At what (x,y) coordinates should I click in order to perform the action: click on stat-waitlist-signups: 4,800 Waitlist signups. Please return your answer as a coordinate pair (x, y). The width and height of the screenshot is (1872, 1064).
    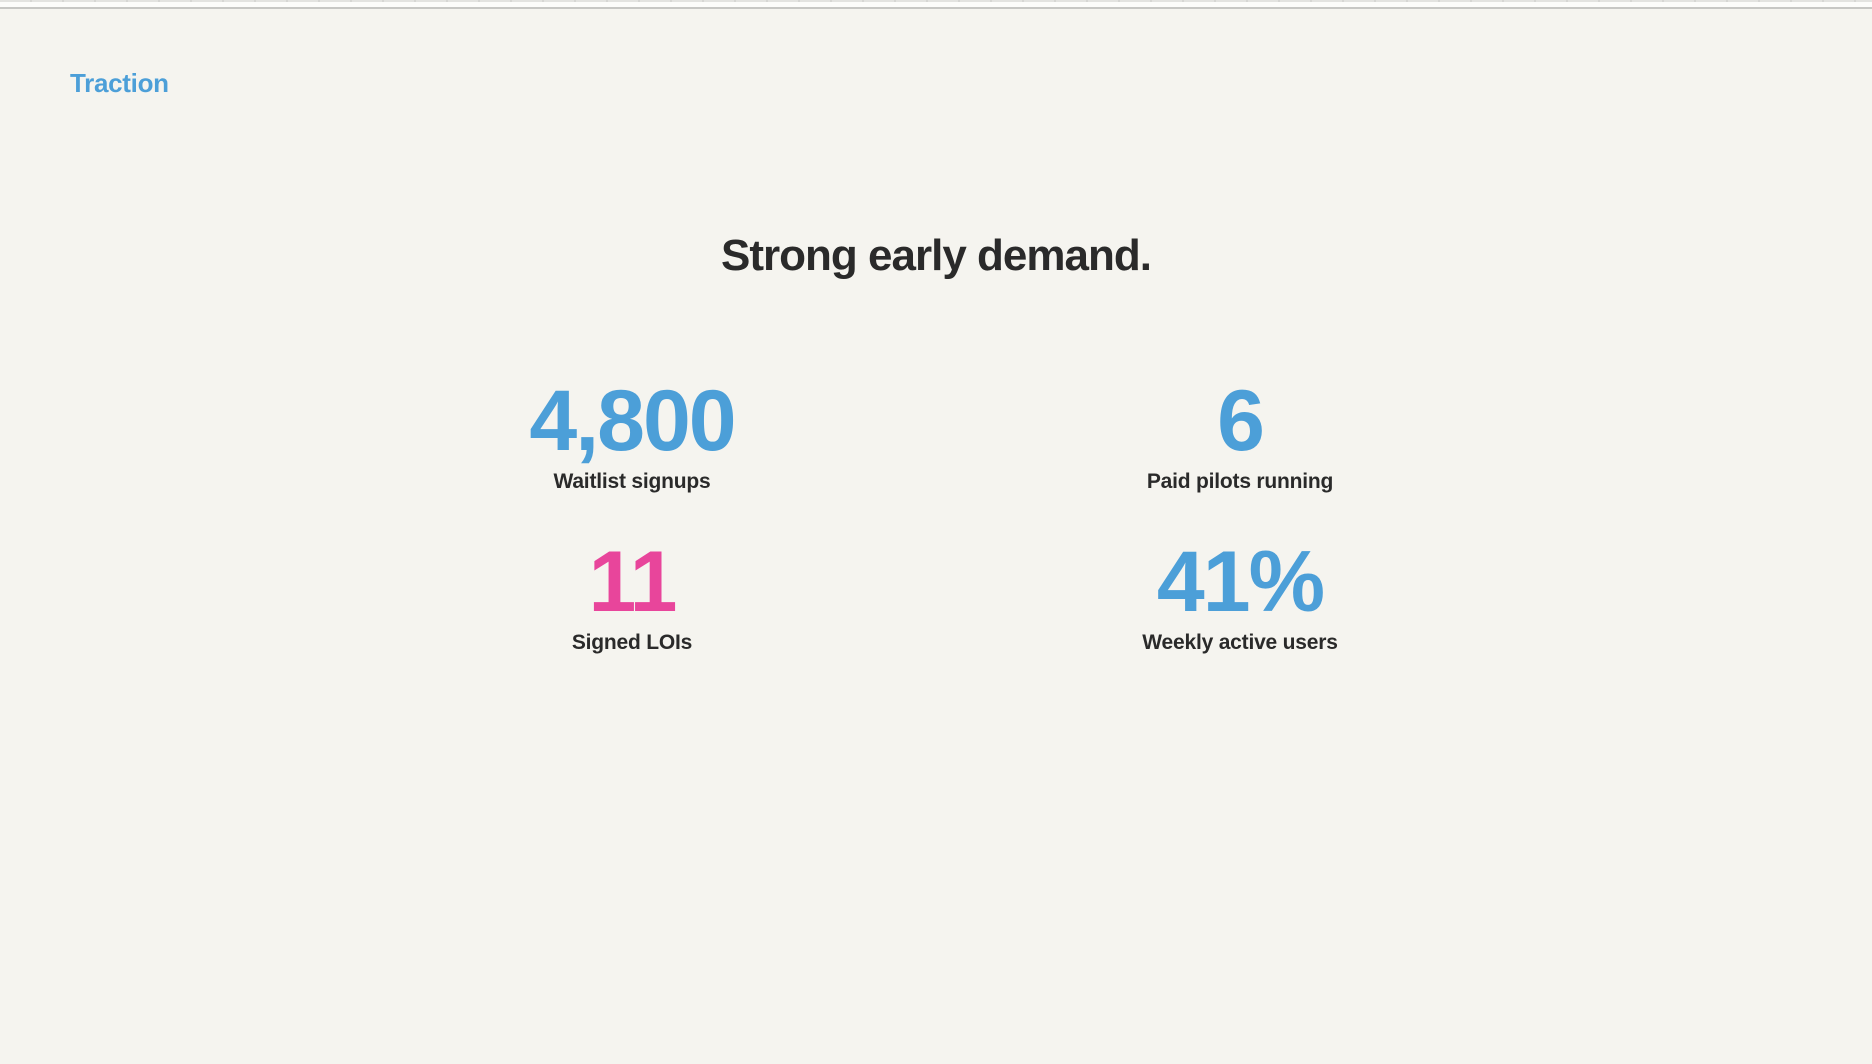
    Looking at the image, I should click on (632, 436).